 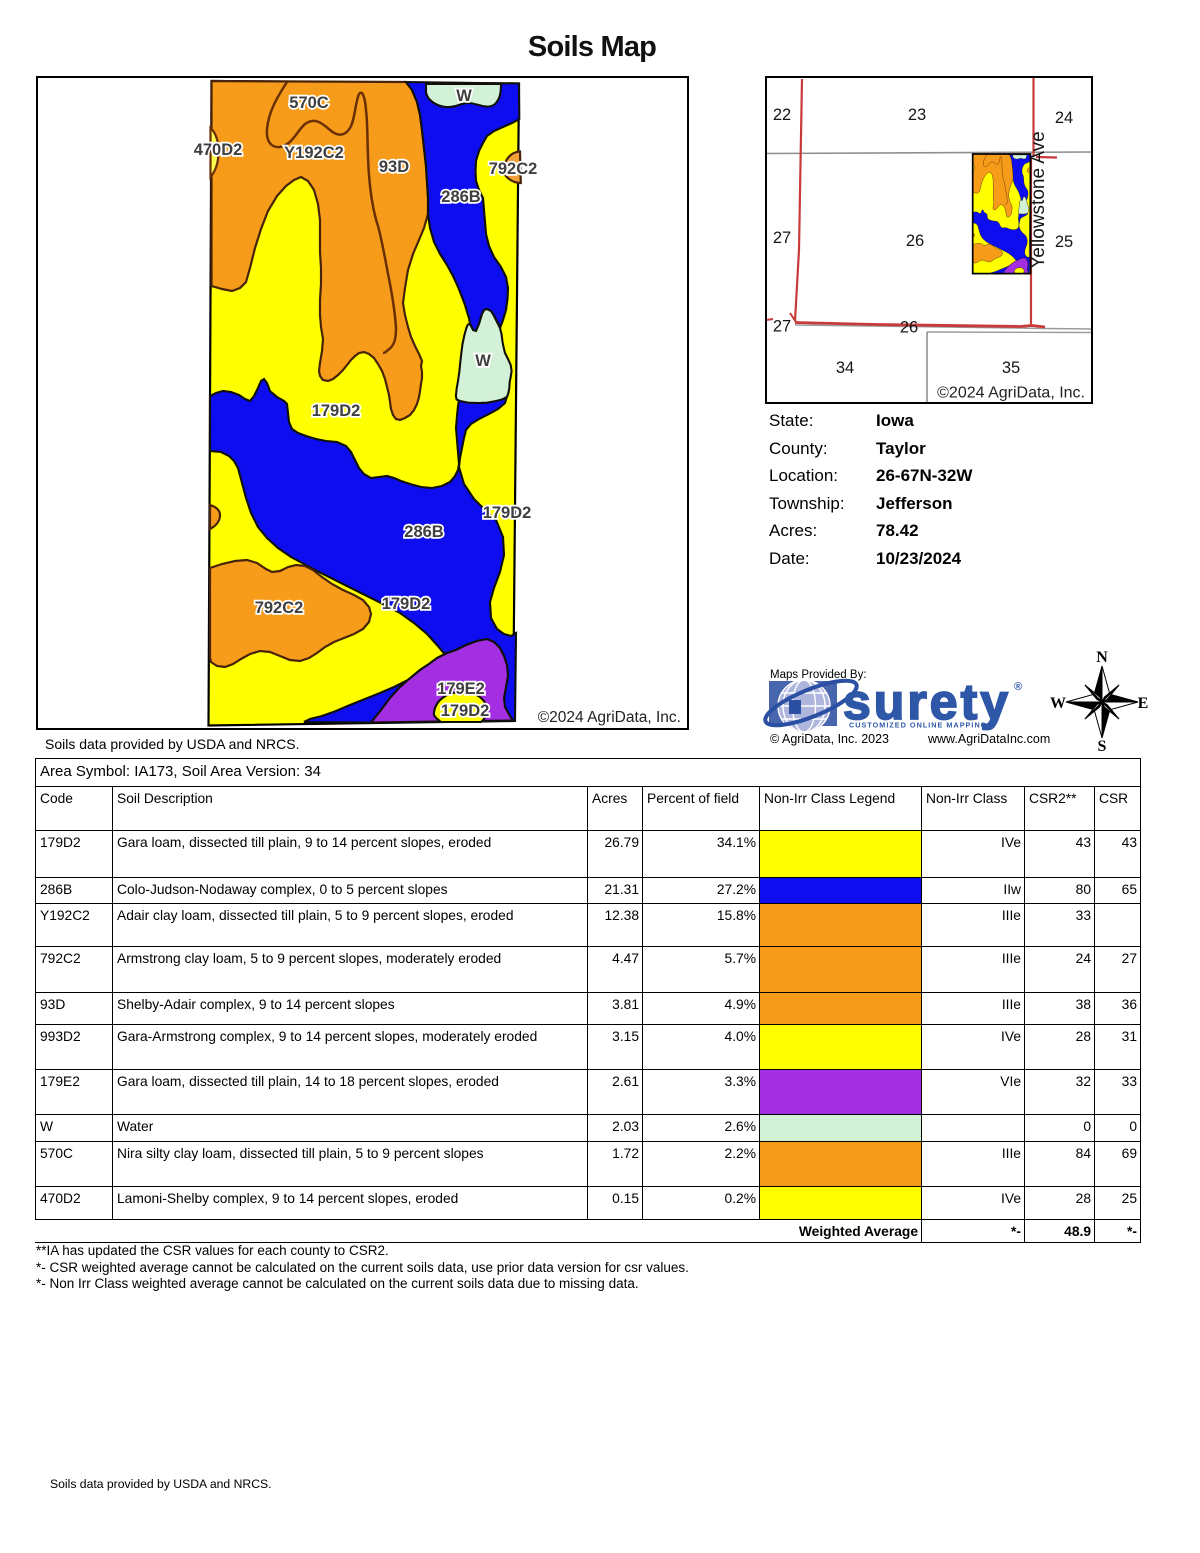 What do you see at coordinates (927, 702) in the screenshot?
I see `svg-text: surety` at bounding box center [927, 702].